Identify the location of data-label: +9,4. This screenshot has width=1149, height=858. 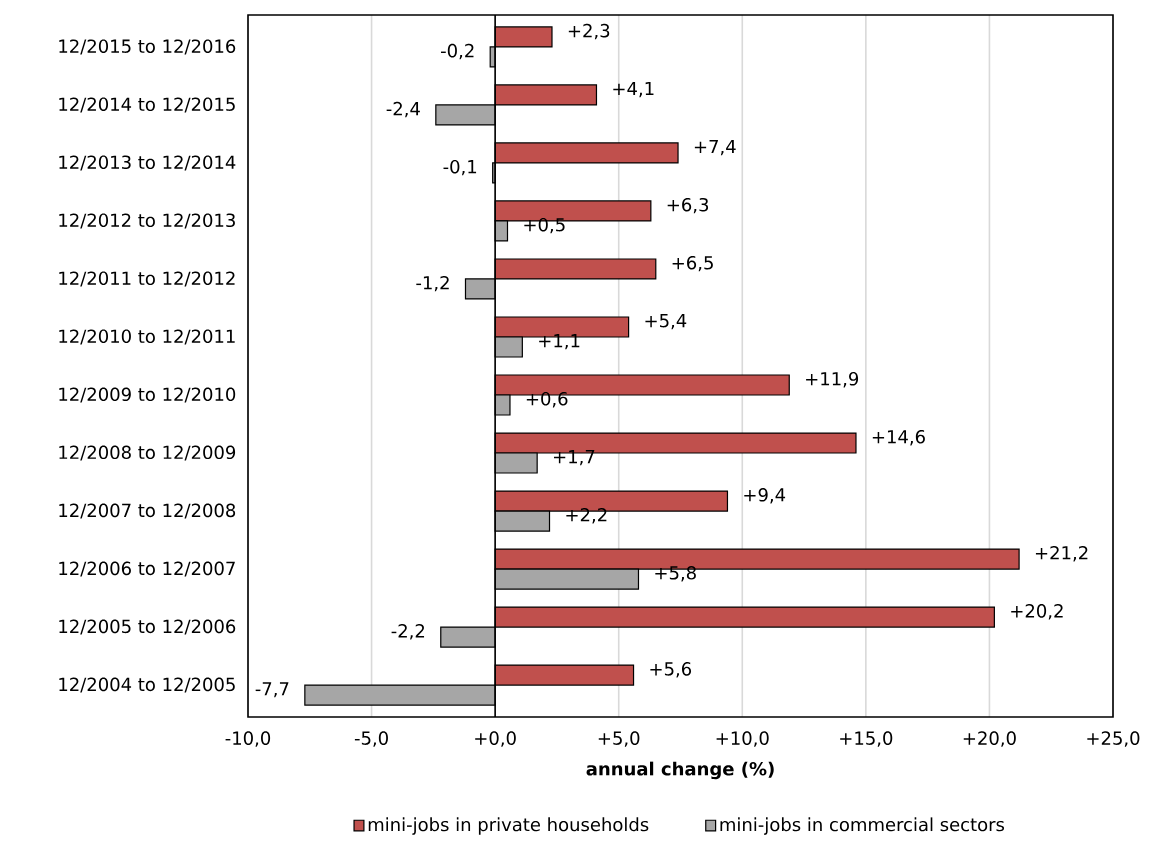
(765, 495).